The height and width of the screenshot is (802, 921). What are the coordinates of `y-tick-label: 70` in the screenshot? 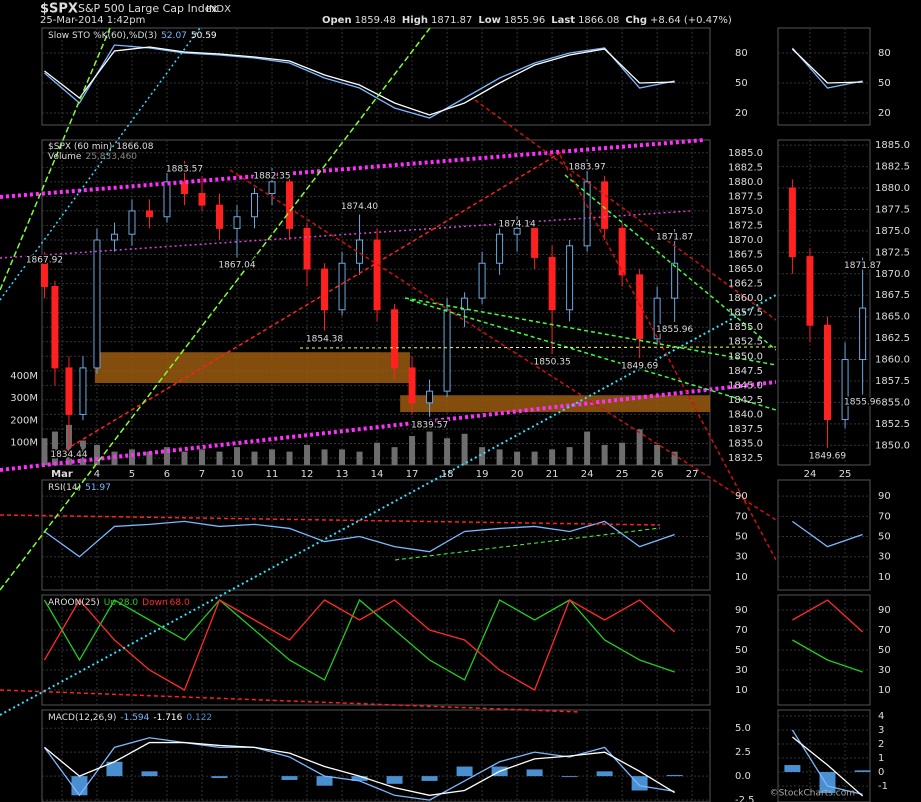 It's located at (884, 516).